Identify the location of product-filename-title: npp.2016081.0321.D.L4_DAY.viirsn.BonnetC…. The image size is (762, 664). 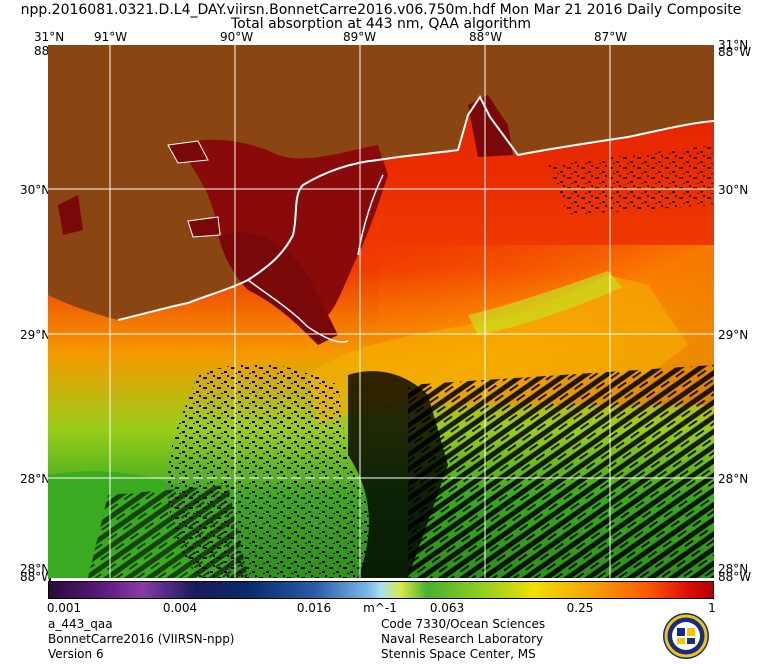
(381, 10).